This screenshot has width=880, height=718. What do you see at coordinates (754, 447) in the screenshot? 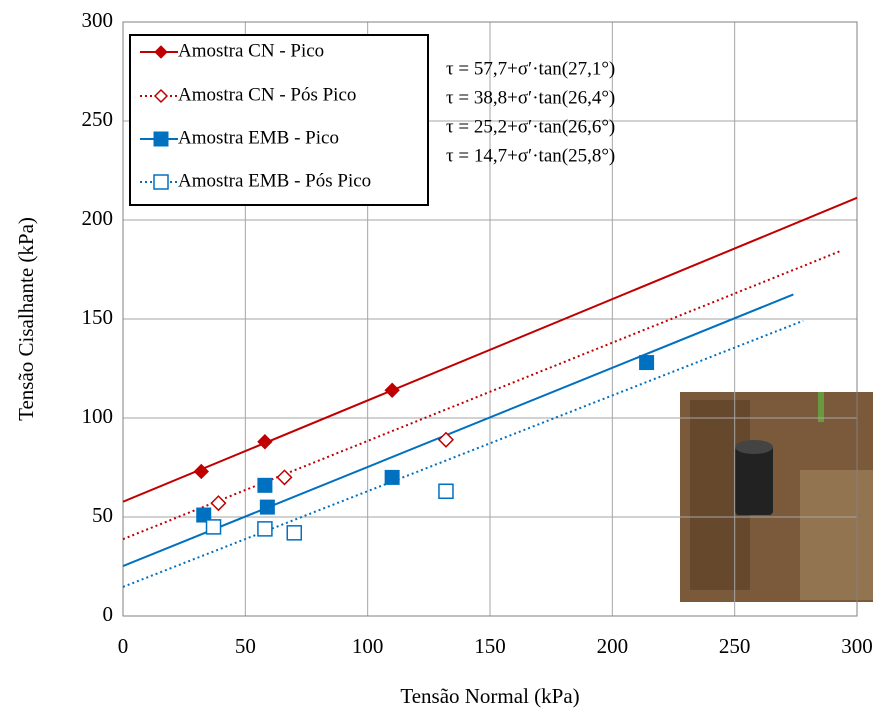
I see `photo-cylinder-top` at bounding box center [754, 447].